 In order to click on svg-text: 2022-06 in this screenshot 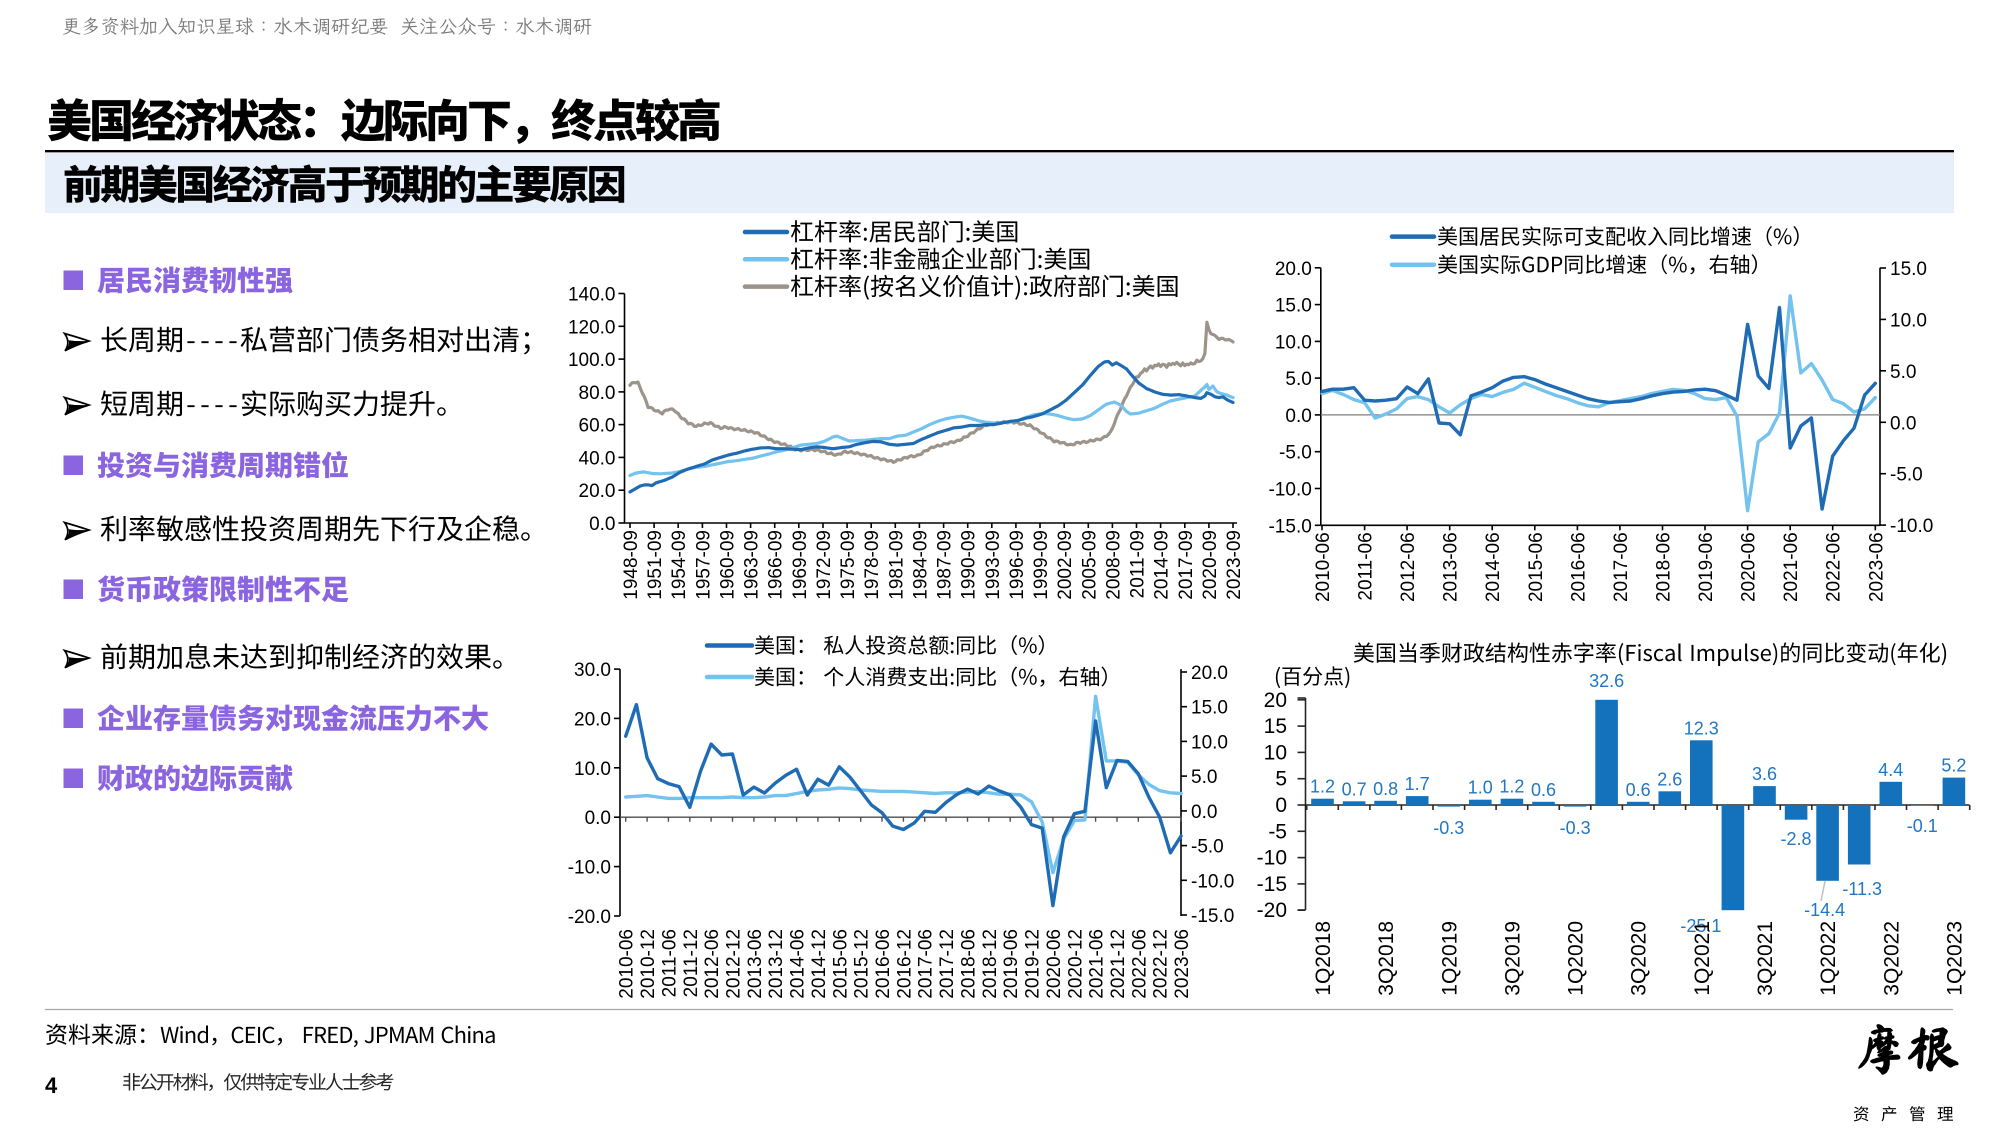, I will do `click(1834, 567)`.